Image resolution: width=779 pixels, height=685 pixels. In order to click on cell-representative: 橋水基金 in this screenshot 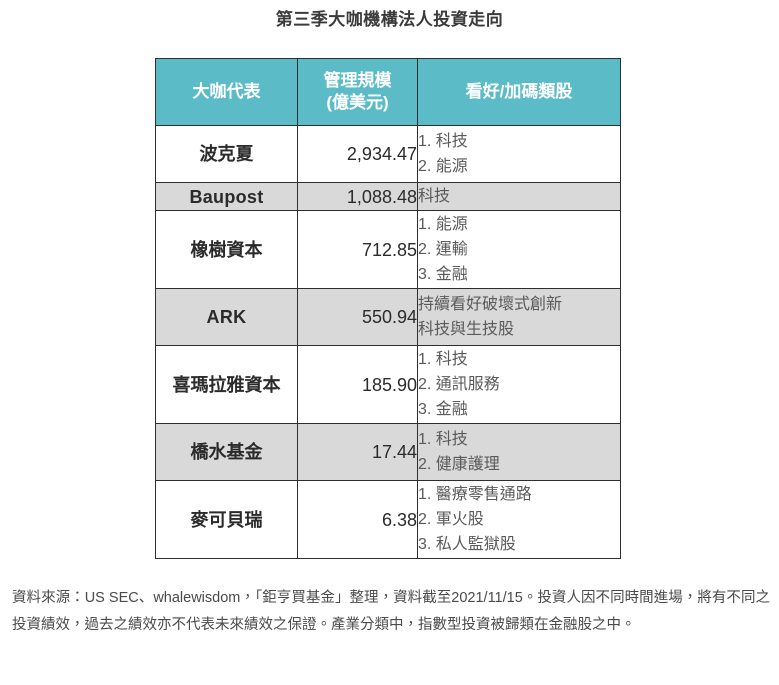, I will do `click(226, 452)`.